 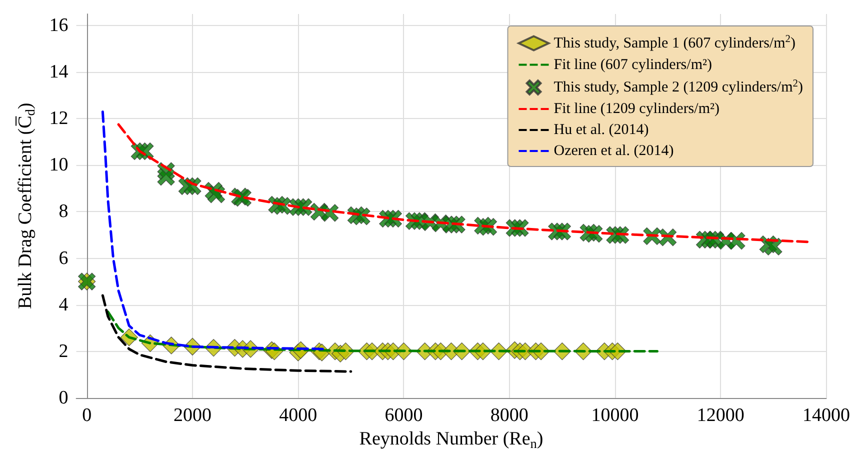 What do you see at coordinates (63, 397) in the screenshot?
I see `y-tick-label: 0` at bounding box center [63, 397].